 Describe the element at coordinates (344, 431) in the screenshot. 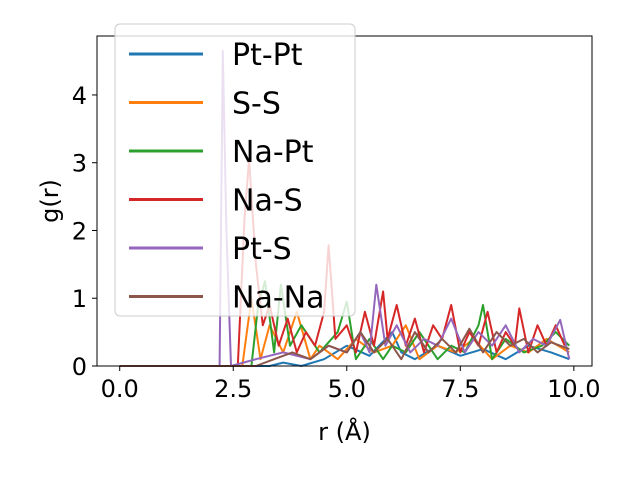

I see `x-axis-label: r (Å)` at that location.